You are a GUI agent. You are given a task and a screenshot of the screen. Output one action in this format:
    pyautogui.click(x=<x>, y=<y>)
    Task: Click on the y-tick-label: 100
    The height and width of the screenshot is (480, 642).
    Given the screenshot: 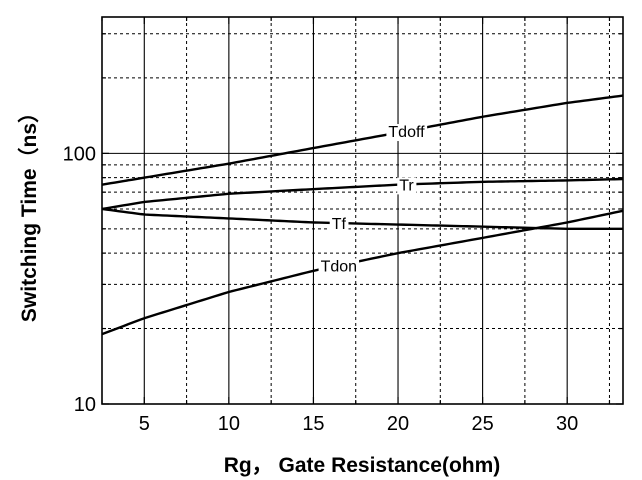 What is the action you would take?
    pyautogui.click(x=79, y=154)
    